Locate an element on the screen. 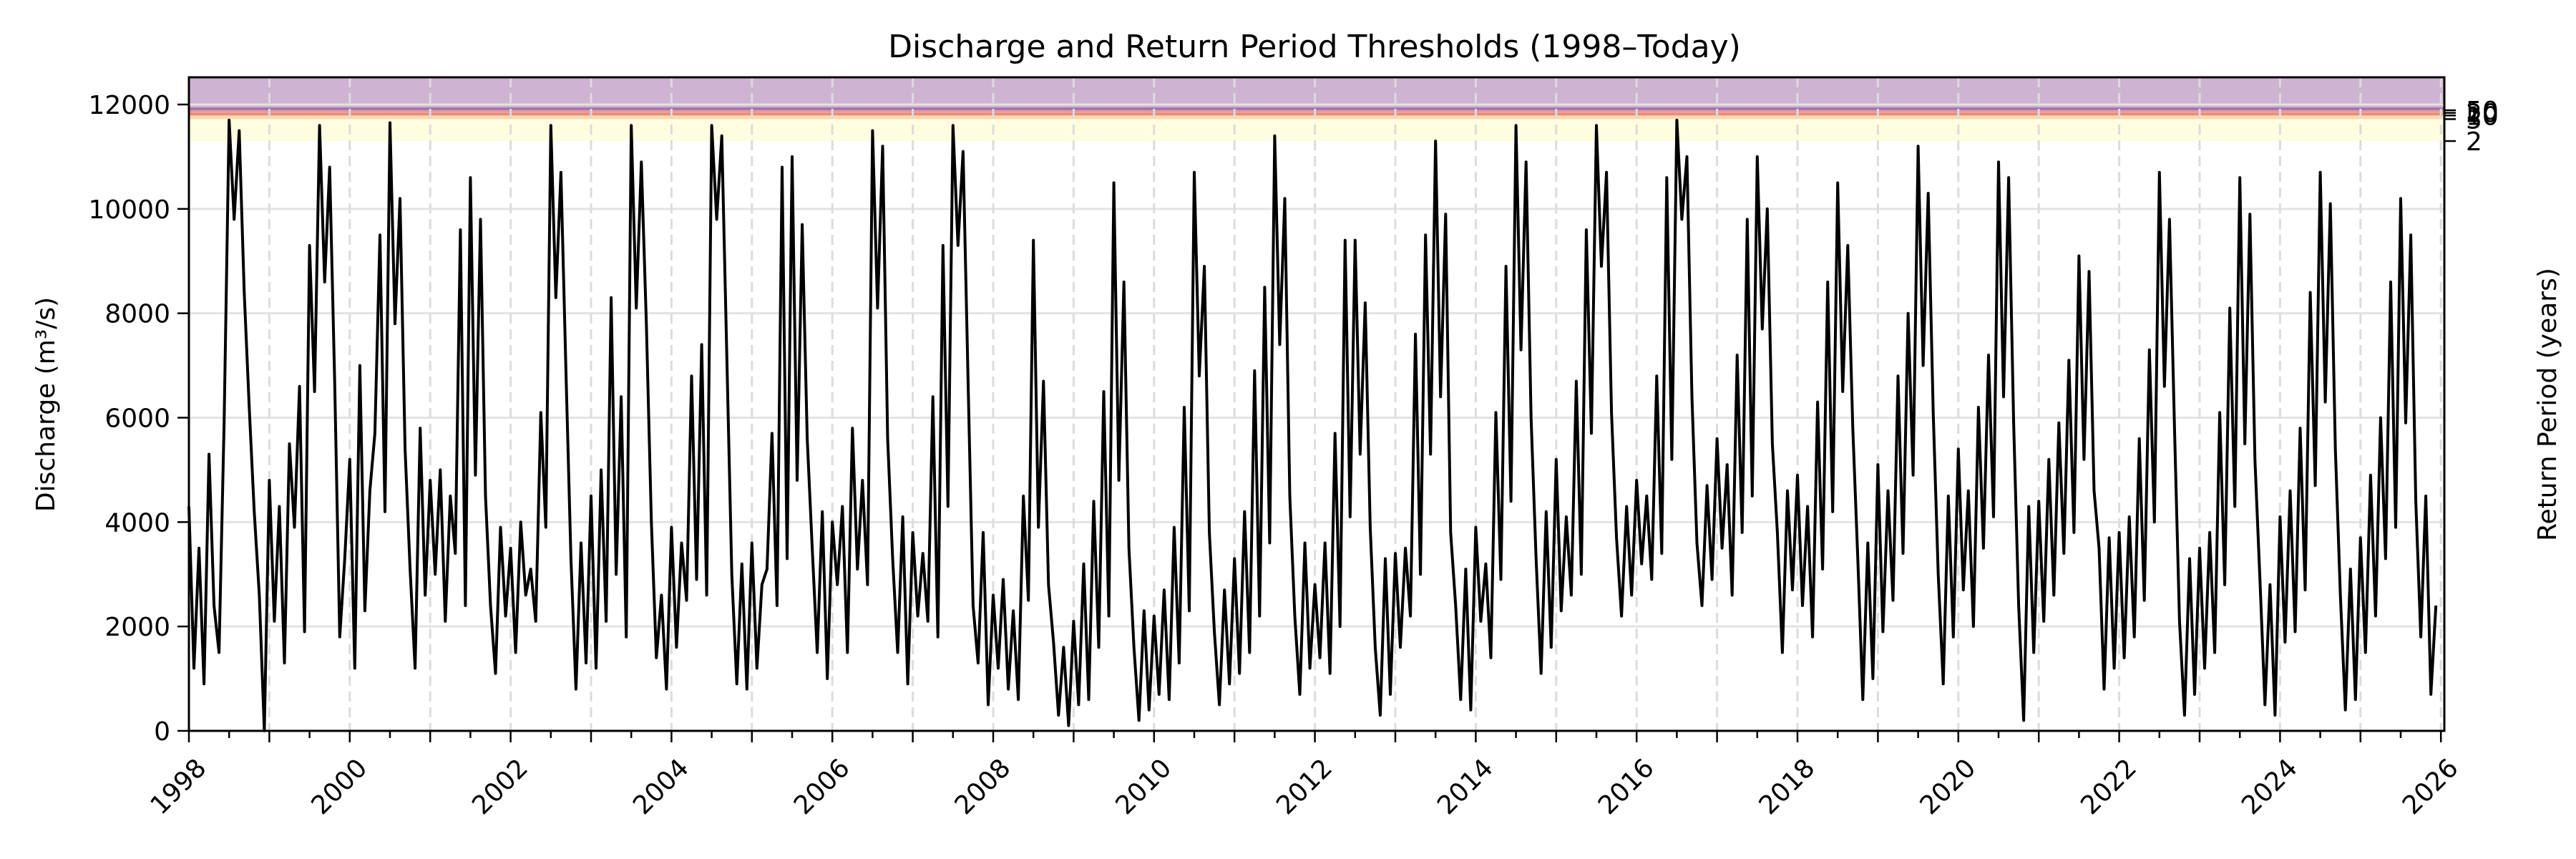 Image resolution: width=2576 pixels, height=859 pixels. band-5yr is located at coordinates (1316, 117).